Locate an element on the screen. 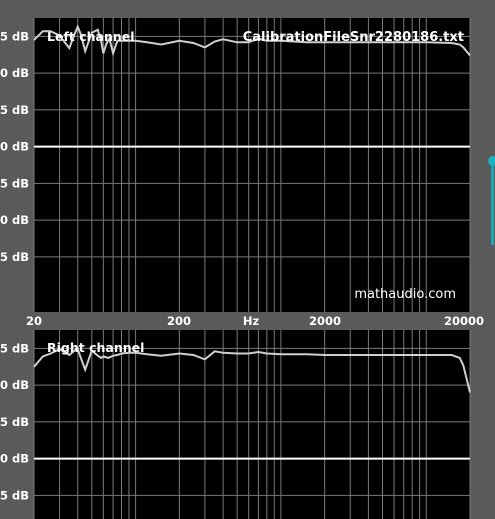 The image size is (495, 519). scrollbar-track is located at coordinates (492, 202).